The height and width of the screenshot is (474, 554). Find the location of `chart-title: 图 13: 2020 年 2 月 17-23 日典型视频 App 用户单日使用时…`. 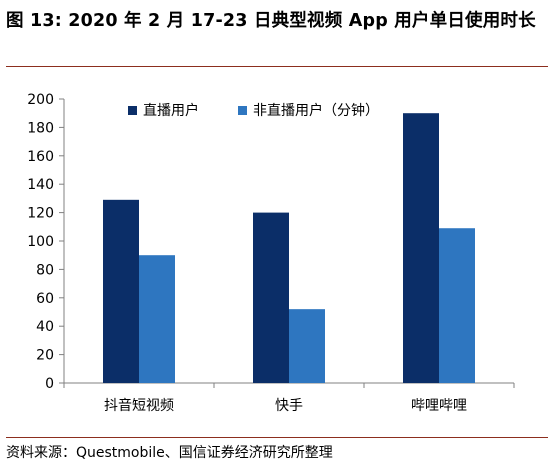

chart-title: 图 13: 2020 年 2 月 17-23 日典型视频 App 用户单日使用时… is located at coordinates (271, 21).